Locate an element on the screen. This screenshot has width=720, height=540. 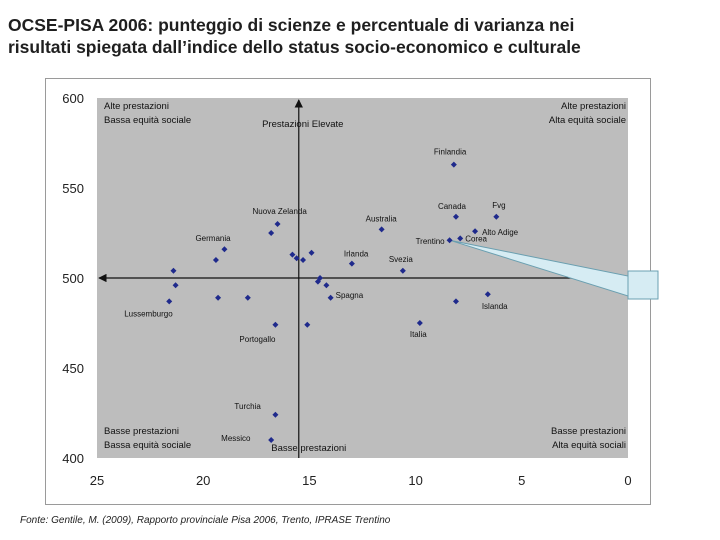
data-label: Italia is located at coordinates (418, 334).